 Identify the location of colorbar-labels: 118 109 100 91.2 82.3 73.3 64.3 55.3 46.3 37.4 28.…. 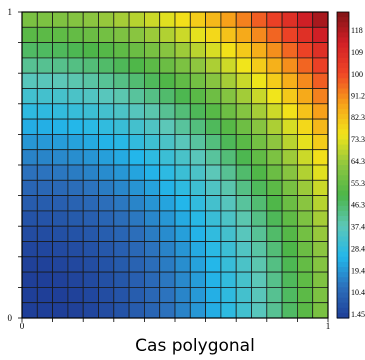
(358, 172).